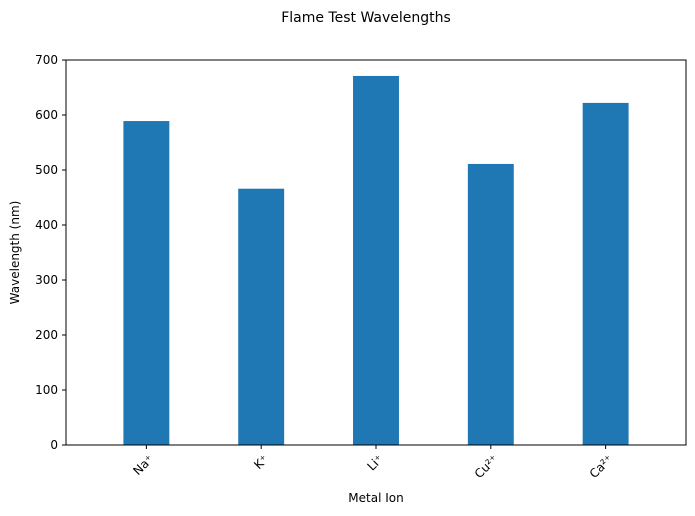 The height and width of the screenshot is (516, 695). Describe the element at coordinates (46, 170) in the screenshot. I see `y-tick-label: 500` at that location.